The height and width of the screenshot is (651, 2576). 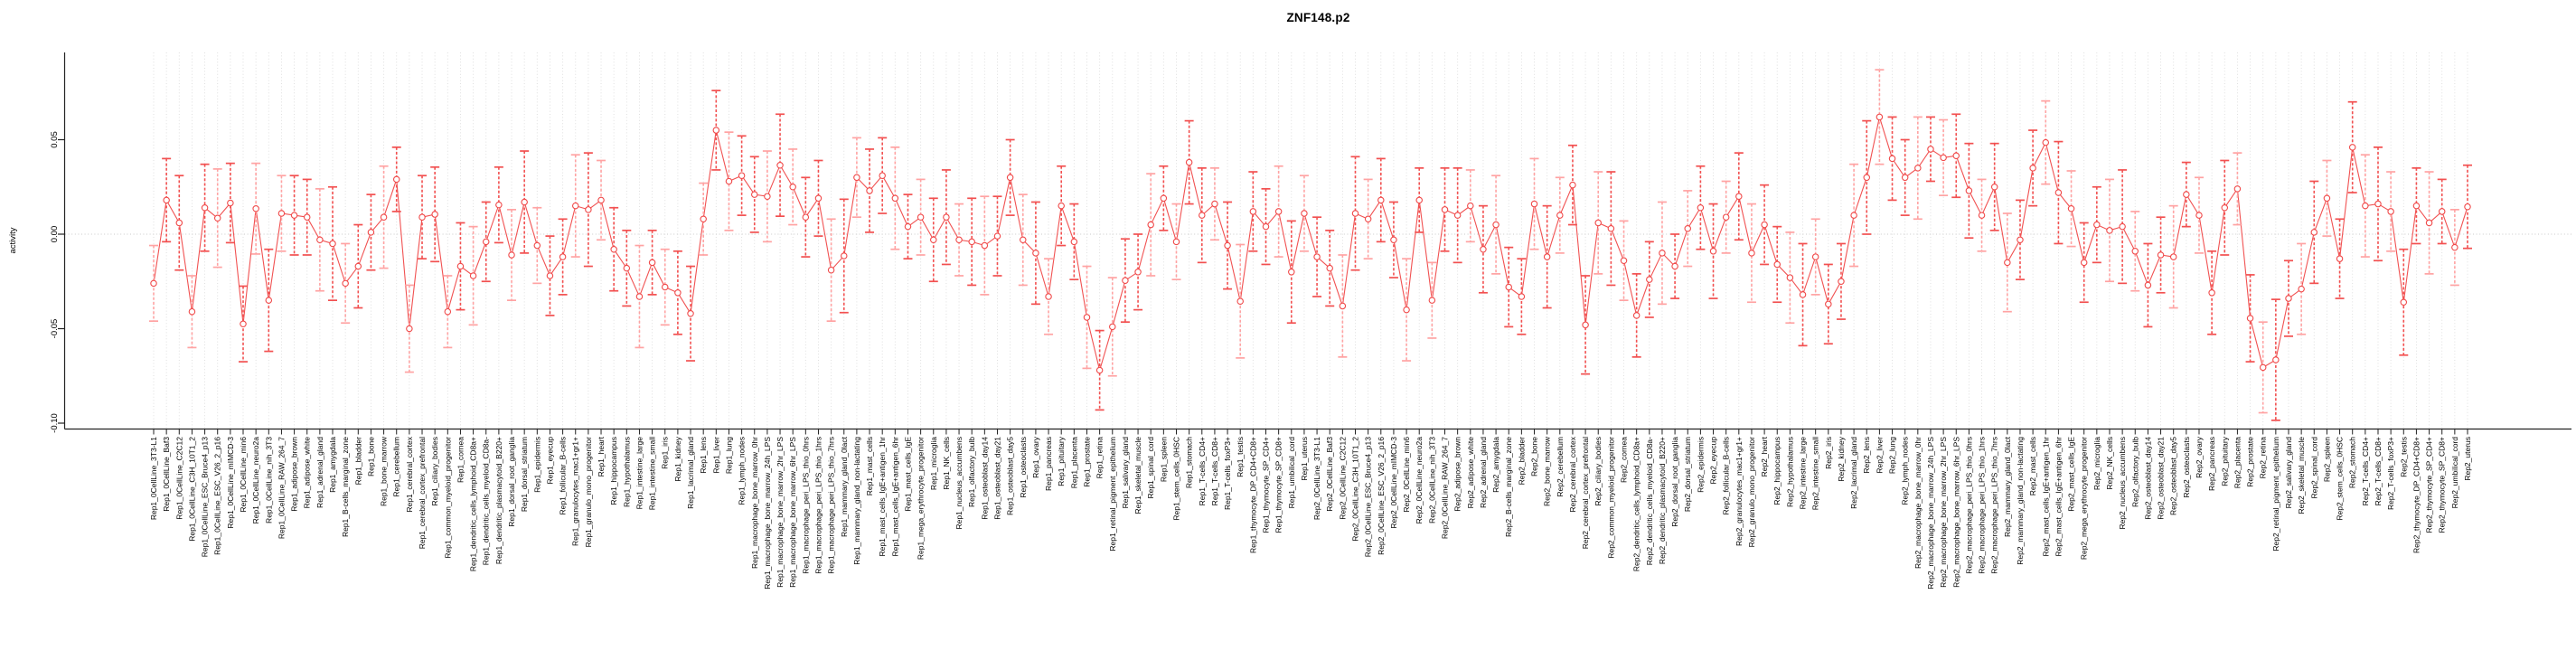 I want to click on x-category-label: Rep2_bladder, so click(x=1522, y=462).